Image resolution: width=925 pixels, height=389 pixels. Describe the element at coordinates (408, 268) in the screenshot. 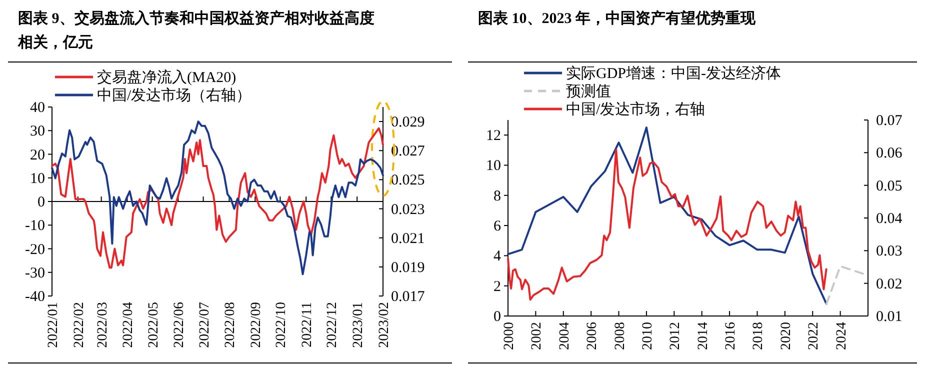

I see `y2-tick-label: 0.019` at that location.